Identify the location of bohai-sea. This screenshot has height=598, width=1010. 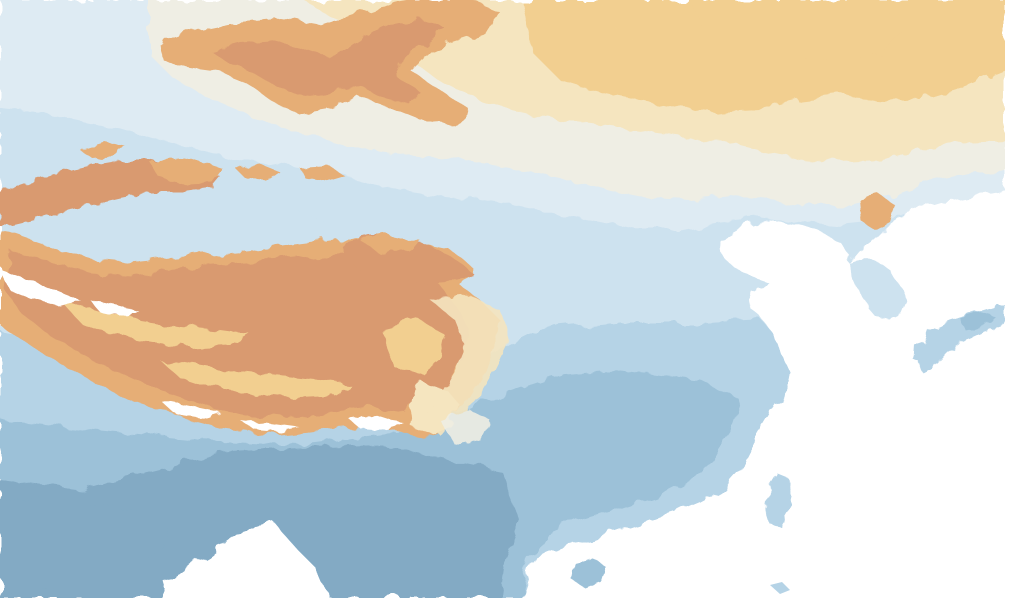
(785, 251).